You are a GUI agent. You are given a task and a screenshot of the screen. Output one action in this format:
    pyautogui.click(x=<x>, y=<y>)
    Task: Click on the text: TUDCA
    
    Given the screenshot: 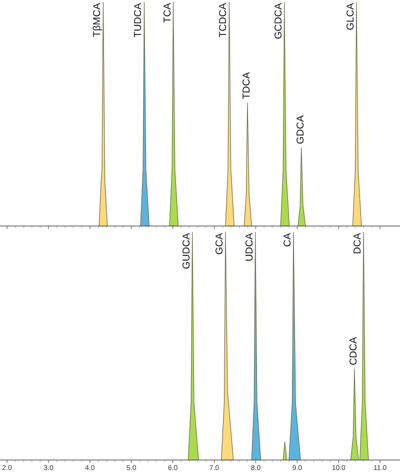 What is the action you would take?
    pyautogui.click(x=138, y=20)
    